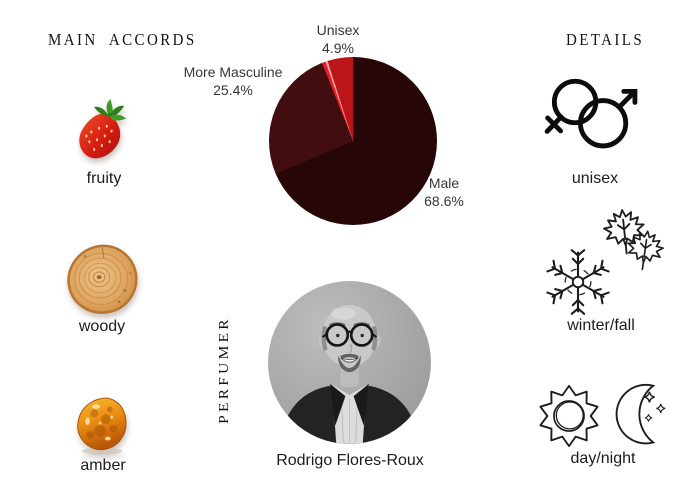  What do you see at coordinates (636, 243) in the screenshot?
I see `maple-leaves-icon` at bounding box center [636, 243].